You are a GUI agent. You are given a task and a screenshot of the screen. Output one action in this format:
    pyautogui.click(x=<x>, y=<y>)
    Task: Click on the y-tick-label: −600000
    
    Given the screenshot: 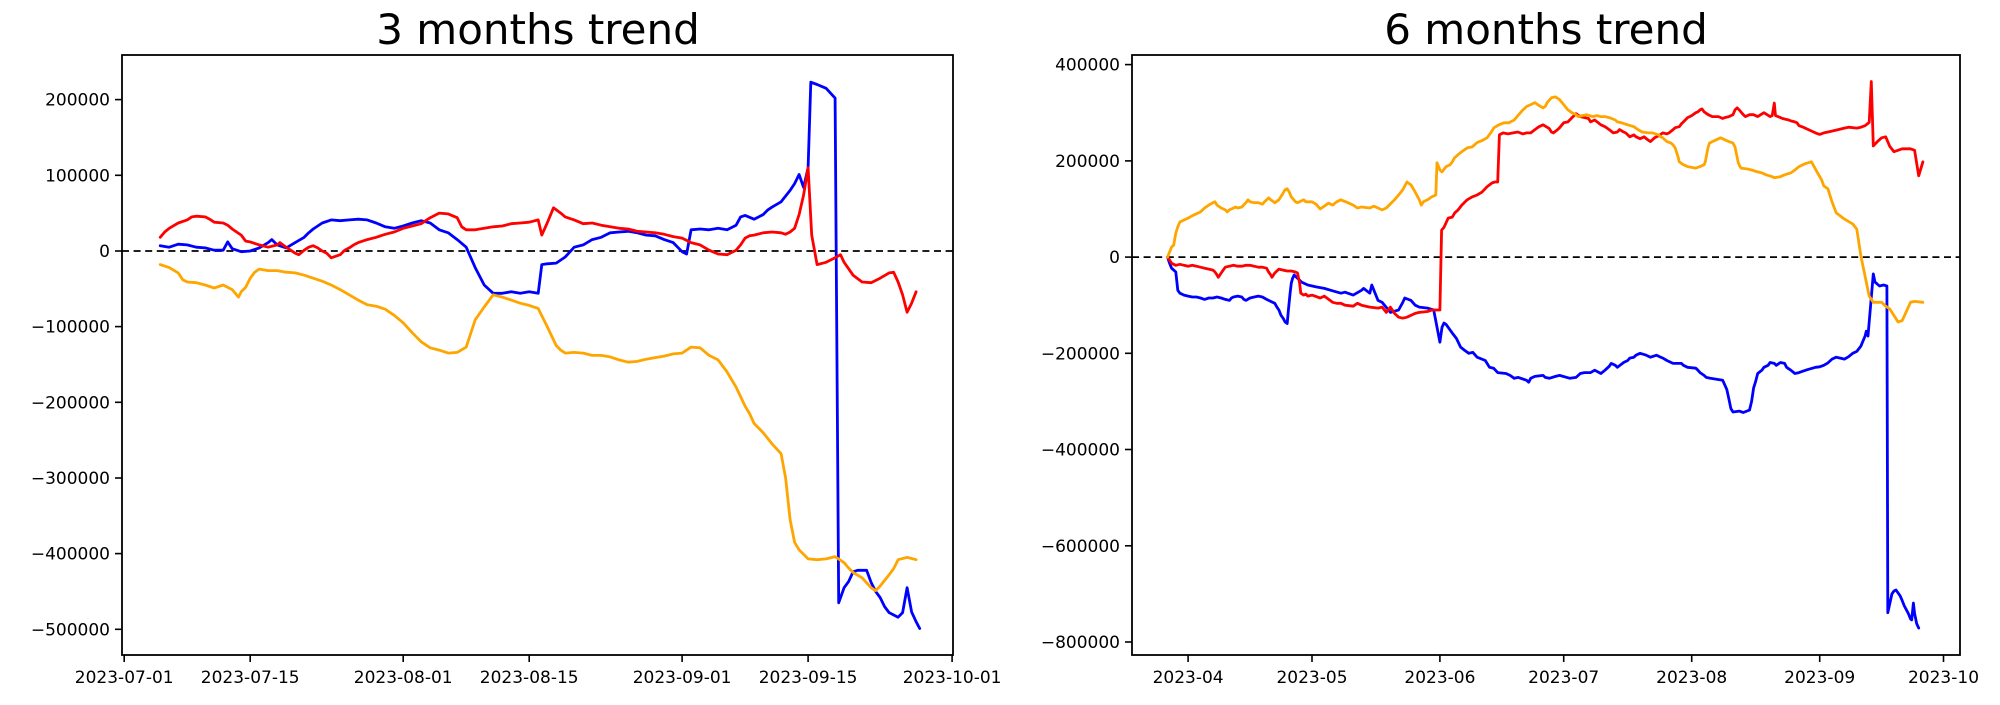 What is the action you would take?
    pyautogui.click(x=1080, y=547)
    